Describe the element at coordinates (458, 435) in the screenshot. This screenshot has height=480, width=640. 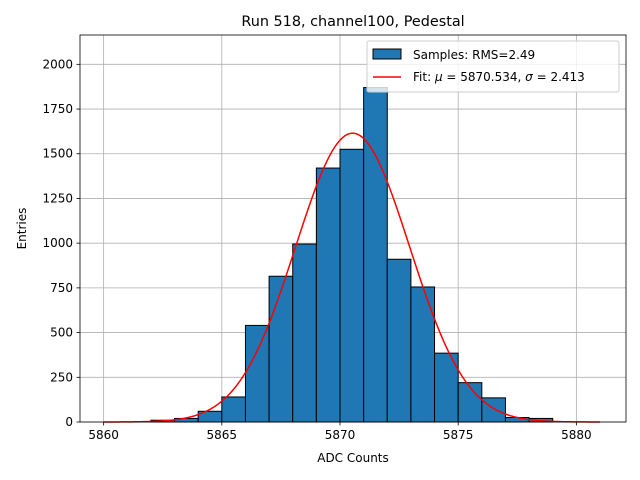
I see `x-tick-label: 5875` at that location.